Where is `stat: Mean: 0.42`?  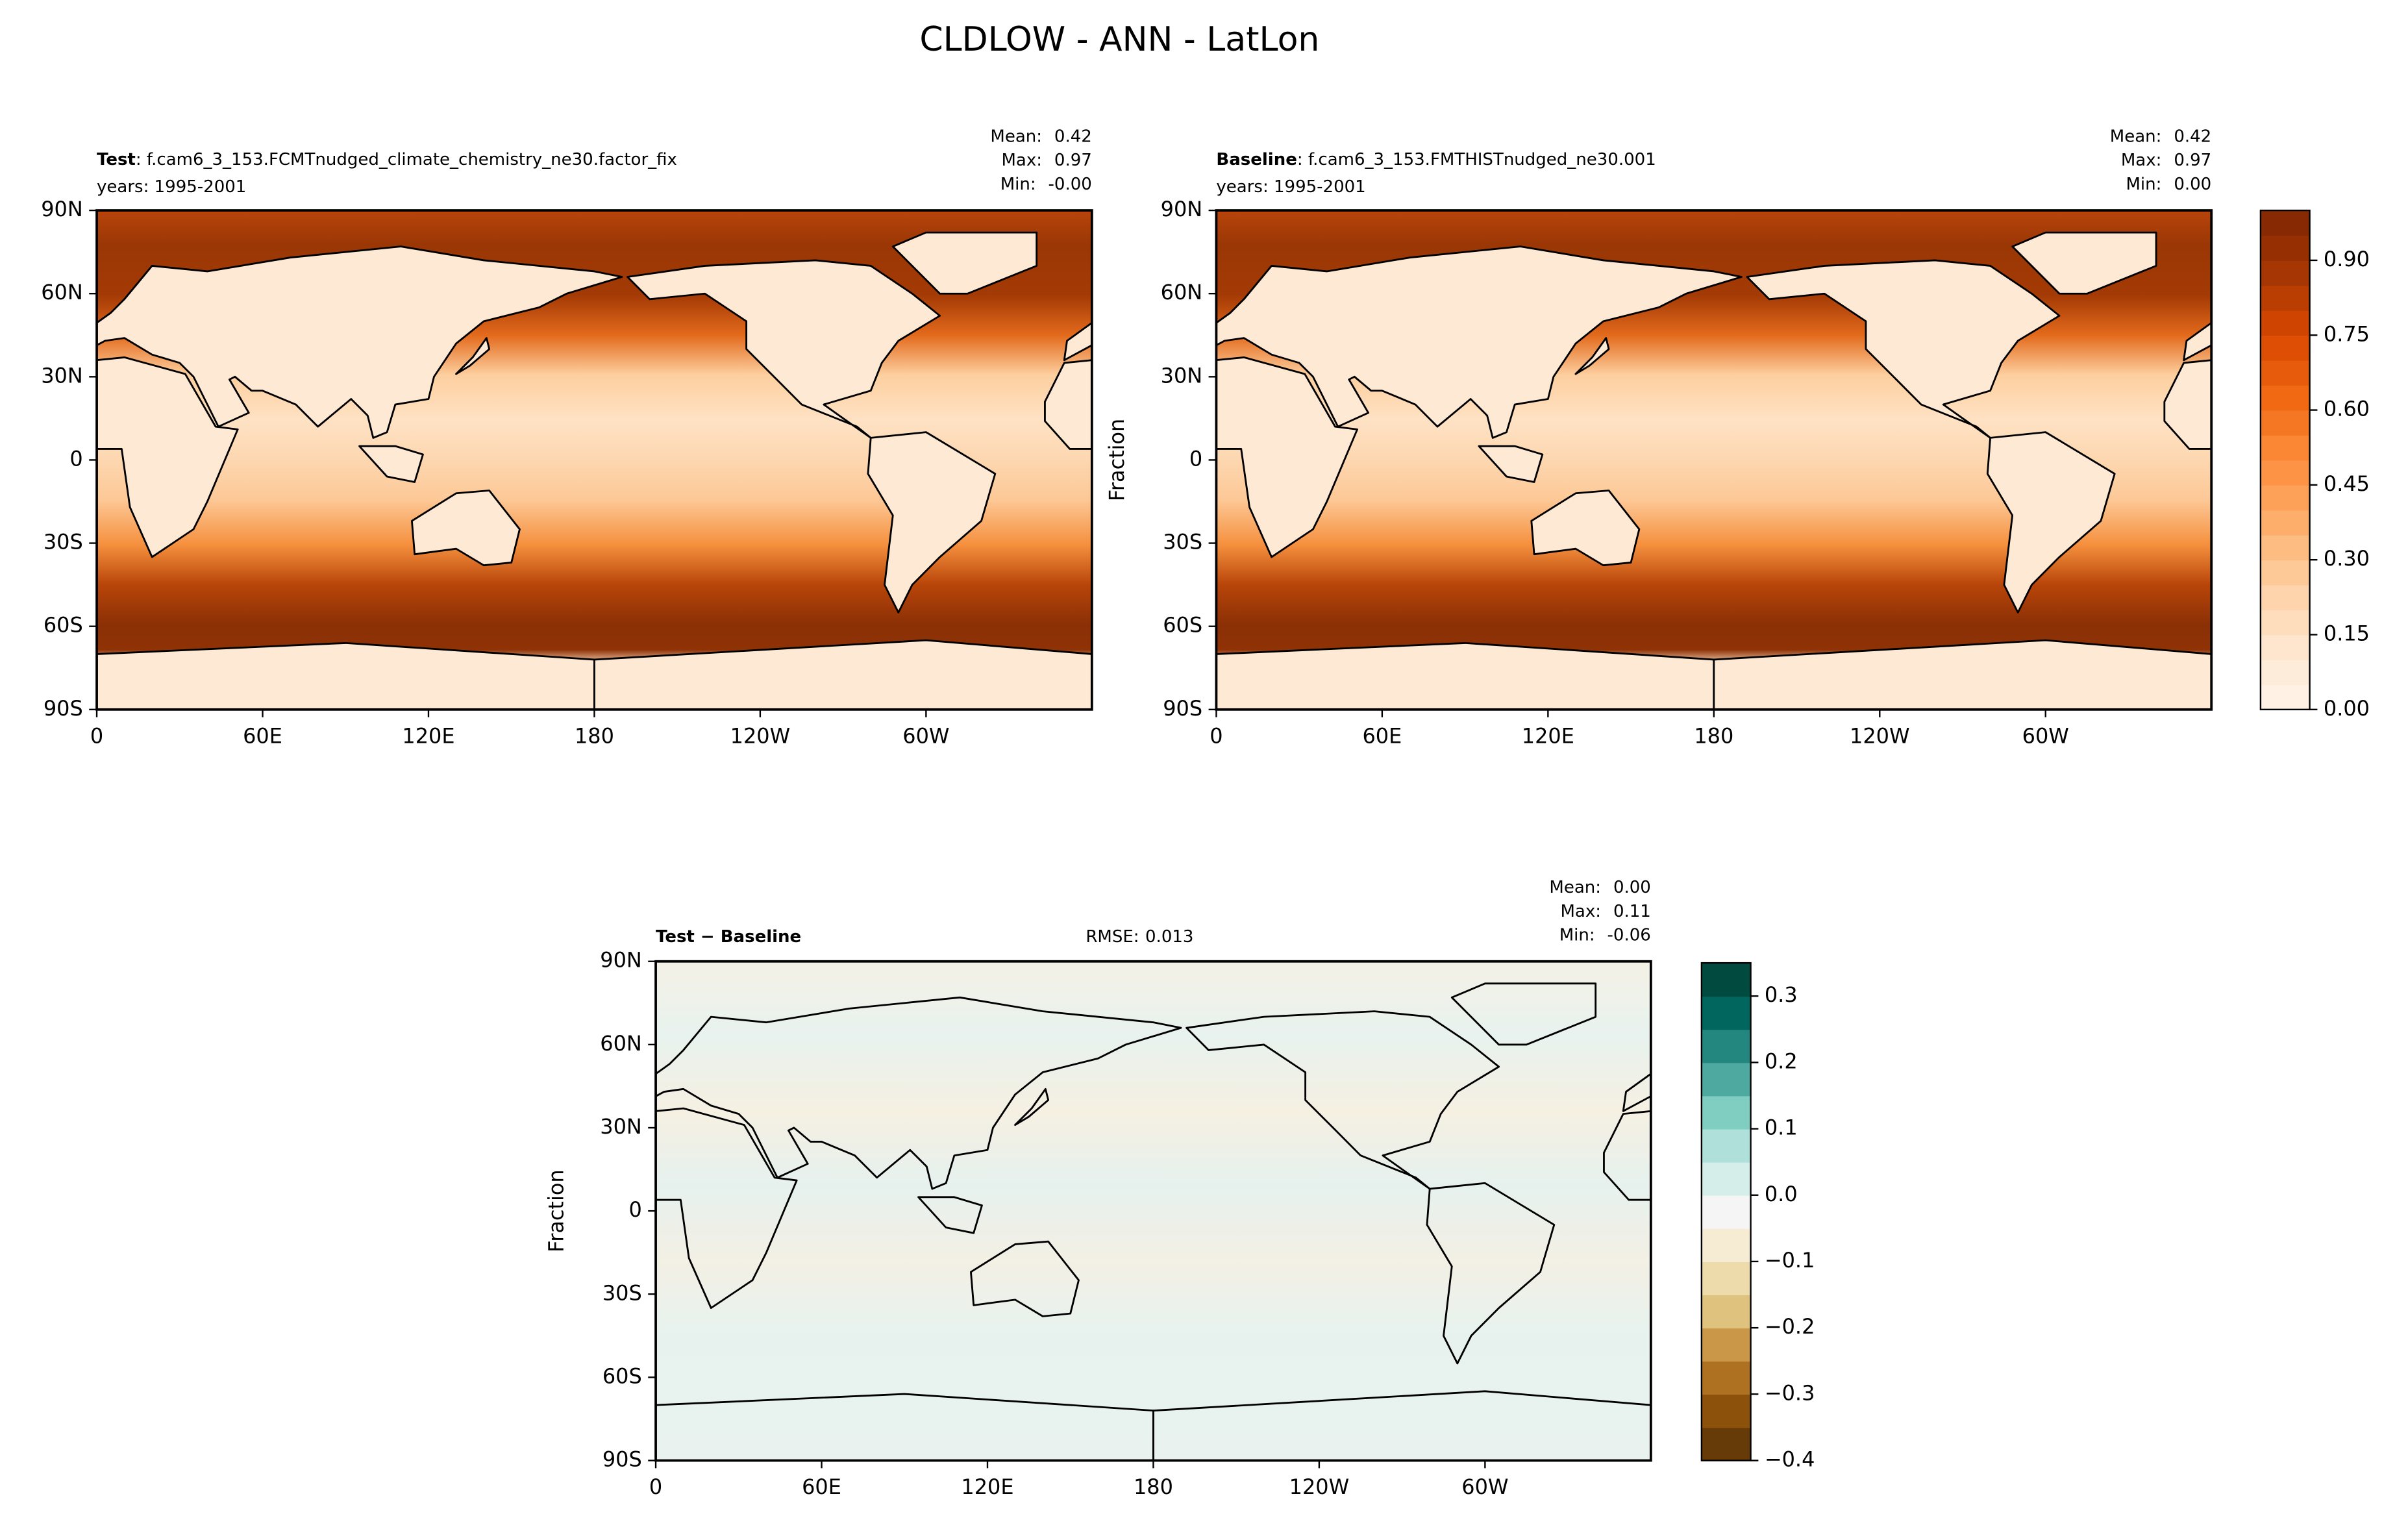 stat: Mean: 0.42 is located at coordinates (2160, 136).